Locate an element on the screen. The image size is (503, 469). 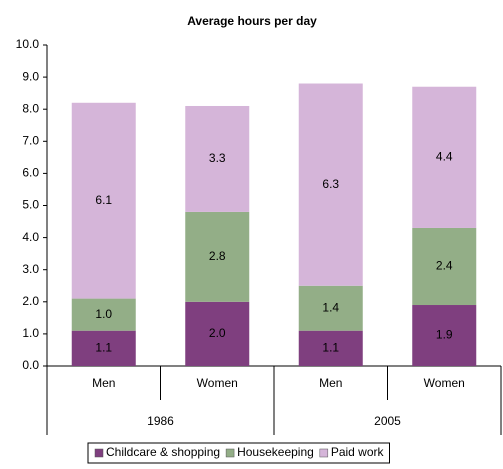
y-tick-label: 5.0 is located at coordinates (30, 205).